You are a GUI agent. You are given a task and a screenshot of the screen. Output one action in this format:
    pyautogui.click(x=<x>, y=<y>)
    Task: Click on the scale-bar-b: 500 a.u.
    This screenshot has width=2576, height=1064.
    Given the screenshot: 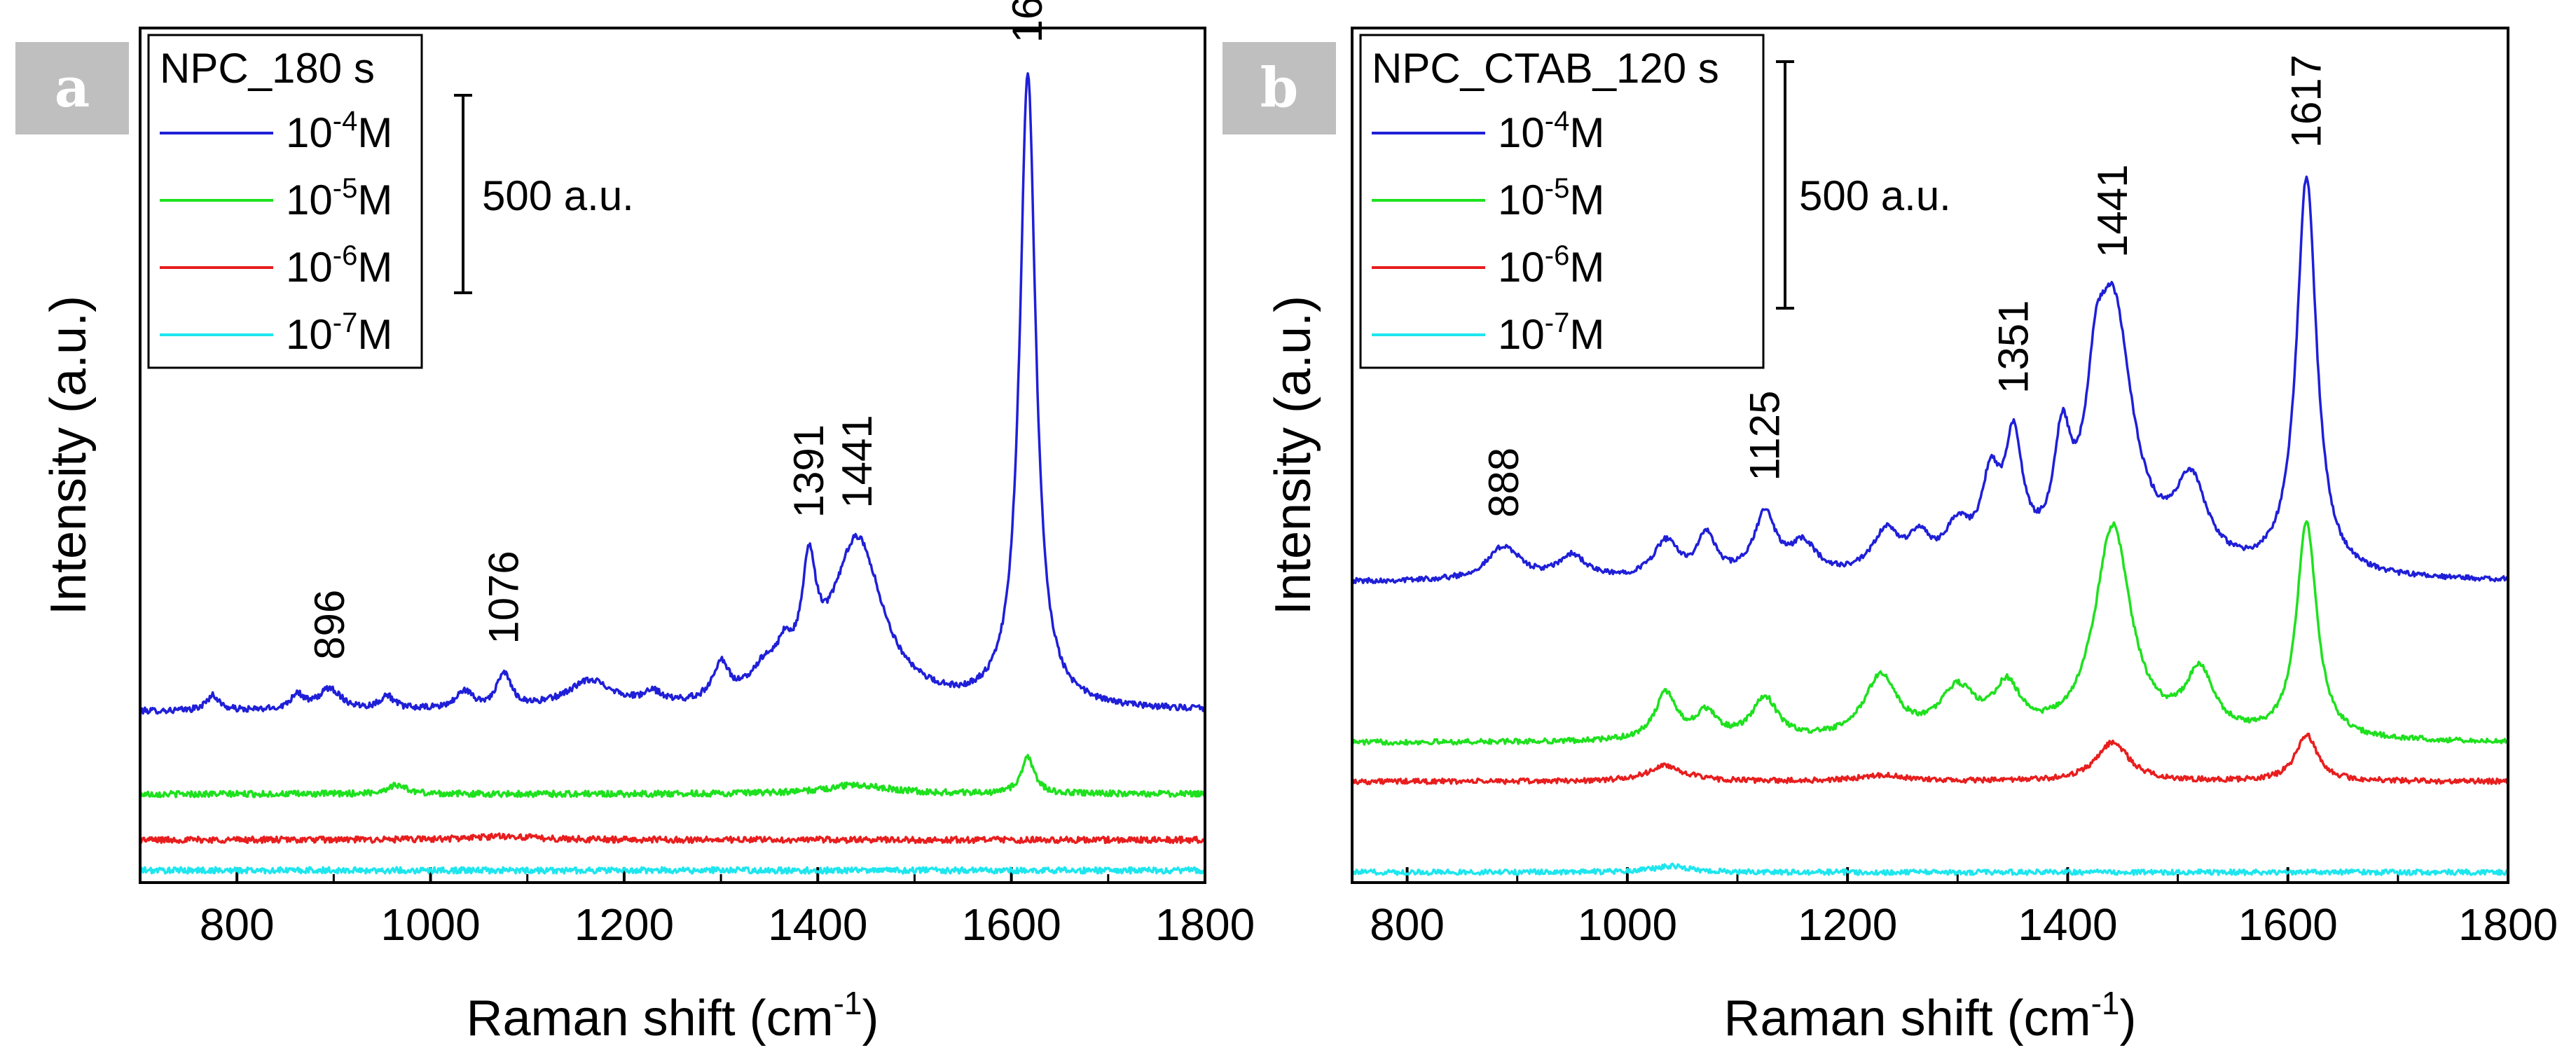 What is the action you would take?
    pyautogui.click(x=1863, y=185)
    